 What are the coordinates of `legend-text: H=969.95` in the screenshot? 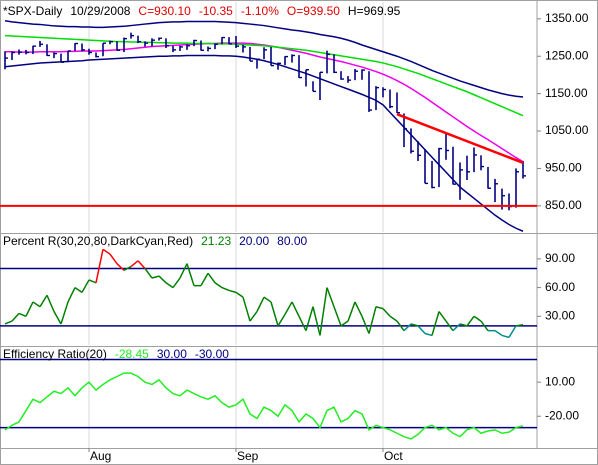 It's located at (374, 11).